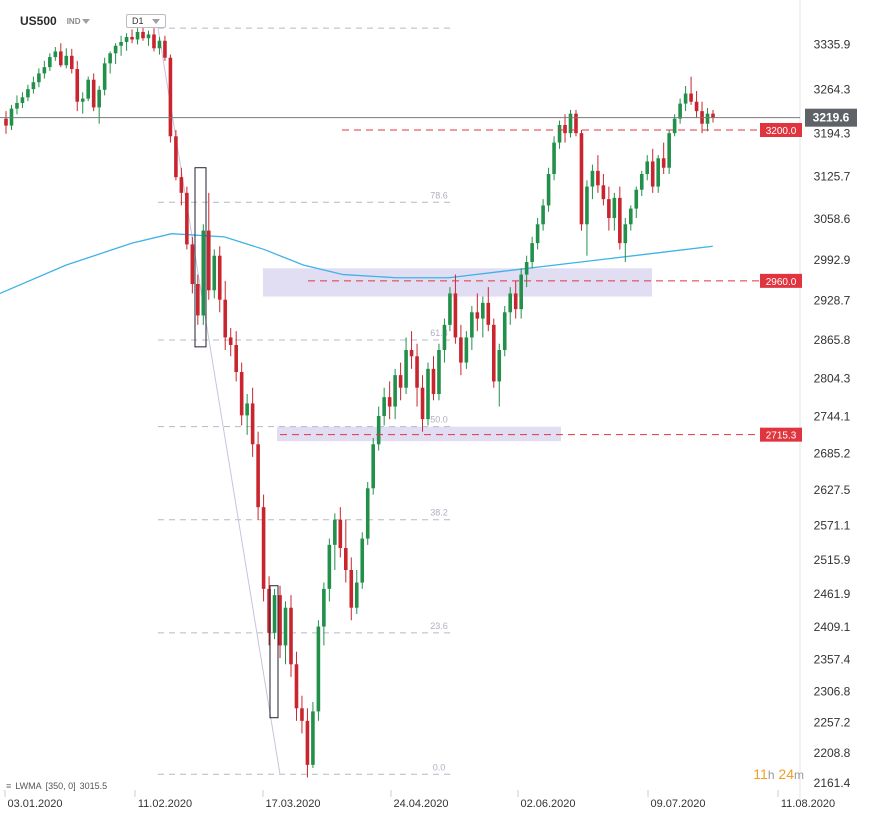 This screenshot has height=820, width=870. What do you see at coordinates (56, 786) in the screenshot?
I see `indicator-legend: ≡ LWMA [350, 0] 3015.5` at bounding box center [56, 786].